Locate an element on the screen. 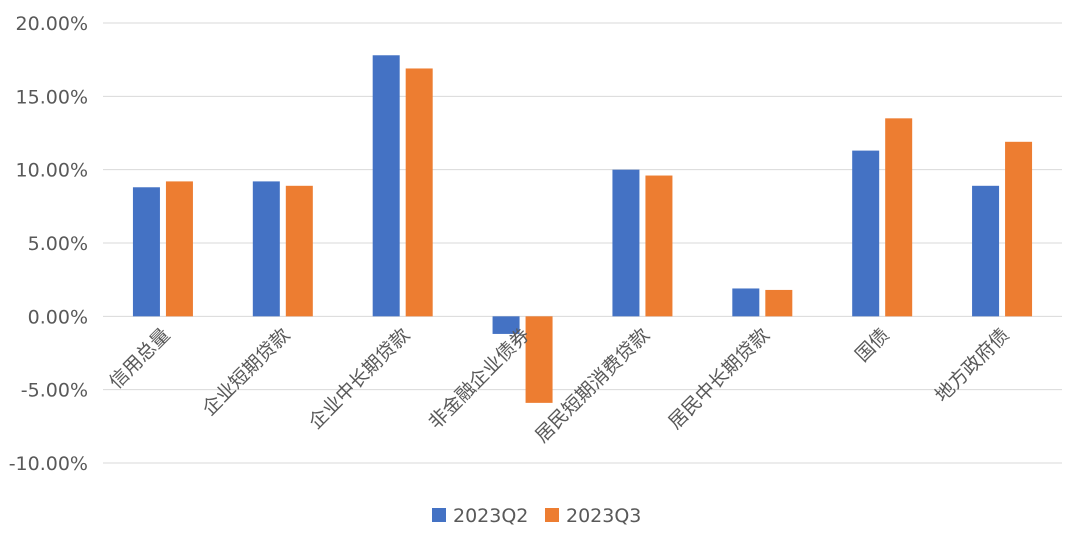  legend-swatch-2023Q3 is located at coordinates (552, 515).